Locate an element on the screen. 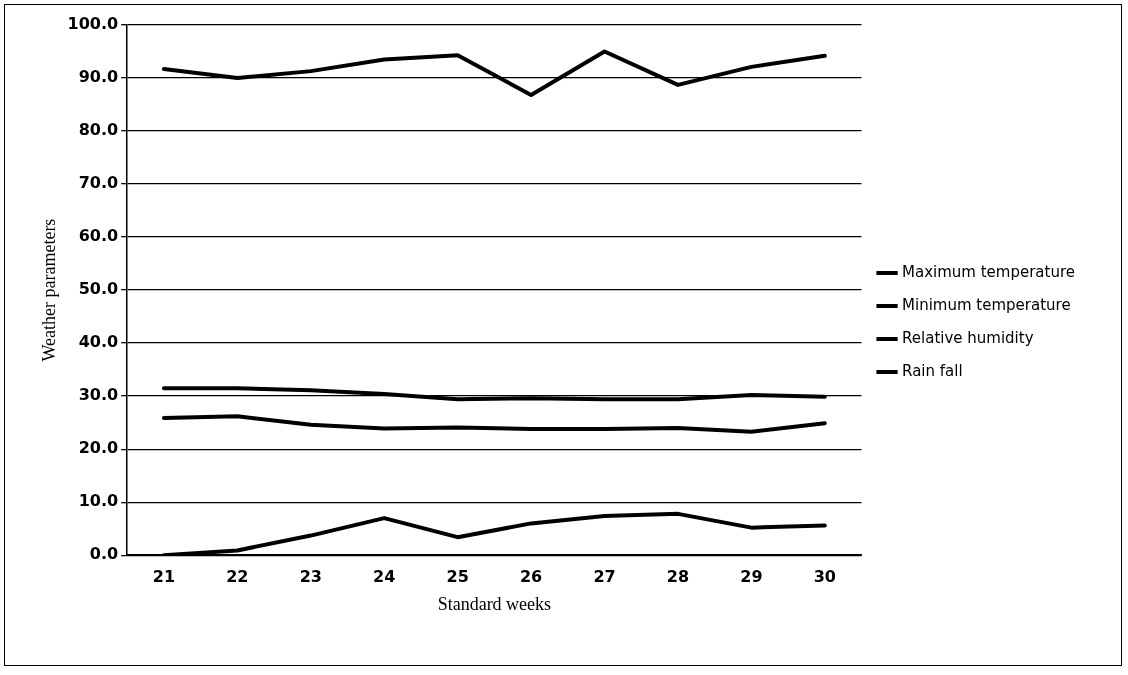 The width and height of the screenshot is (1128, 675). y-tick-label: 20.0 is located at coordinates (98, 448).